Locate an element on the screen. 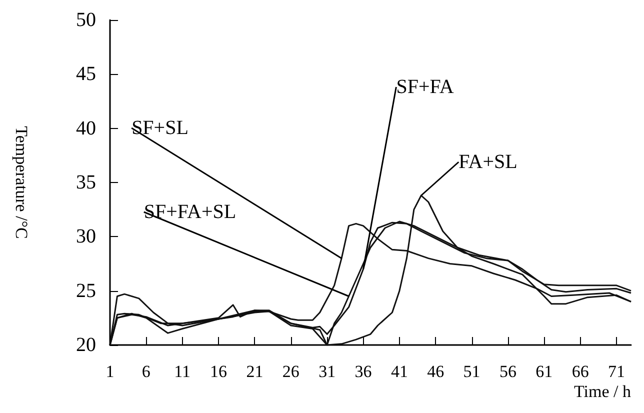 The image size is (644, 413). y-tick-label: 20 is located at coordinates (86, 345).